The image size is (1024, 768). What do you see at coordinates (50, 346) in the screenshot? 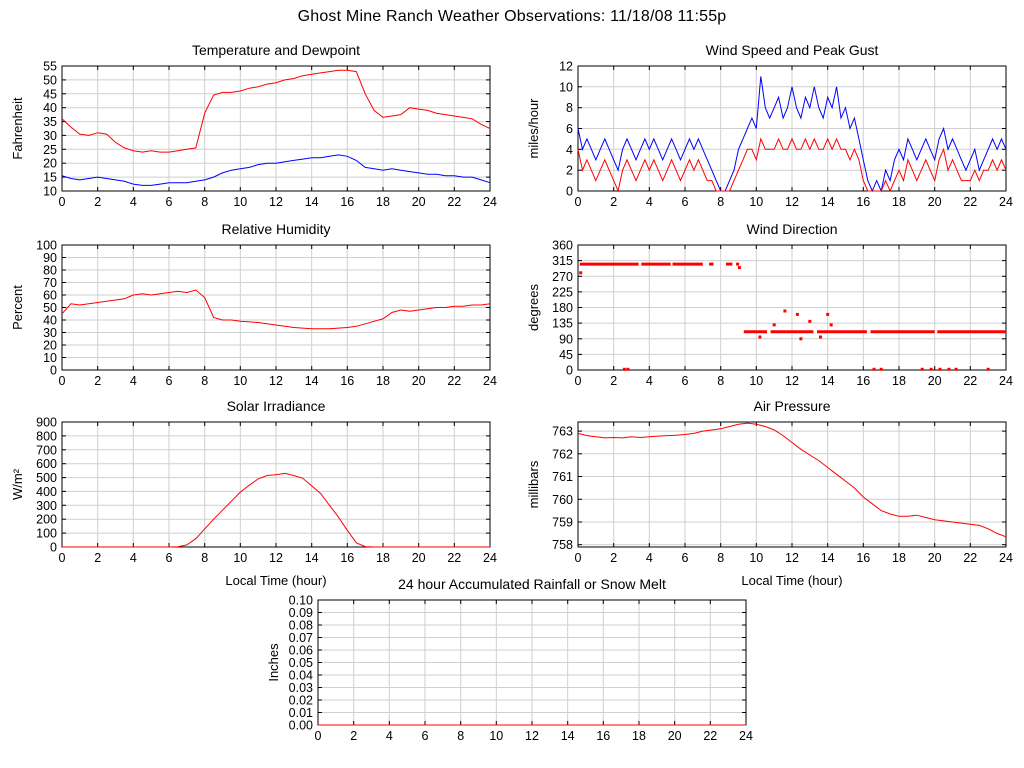
I see `y-tick-label: 20` at bounding box center [50, 346].